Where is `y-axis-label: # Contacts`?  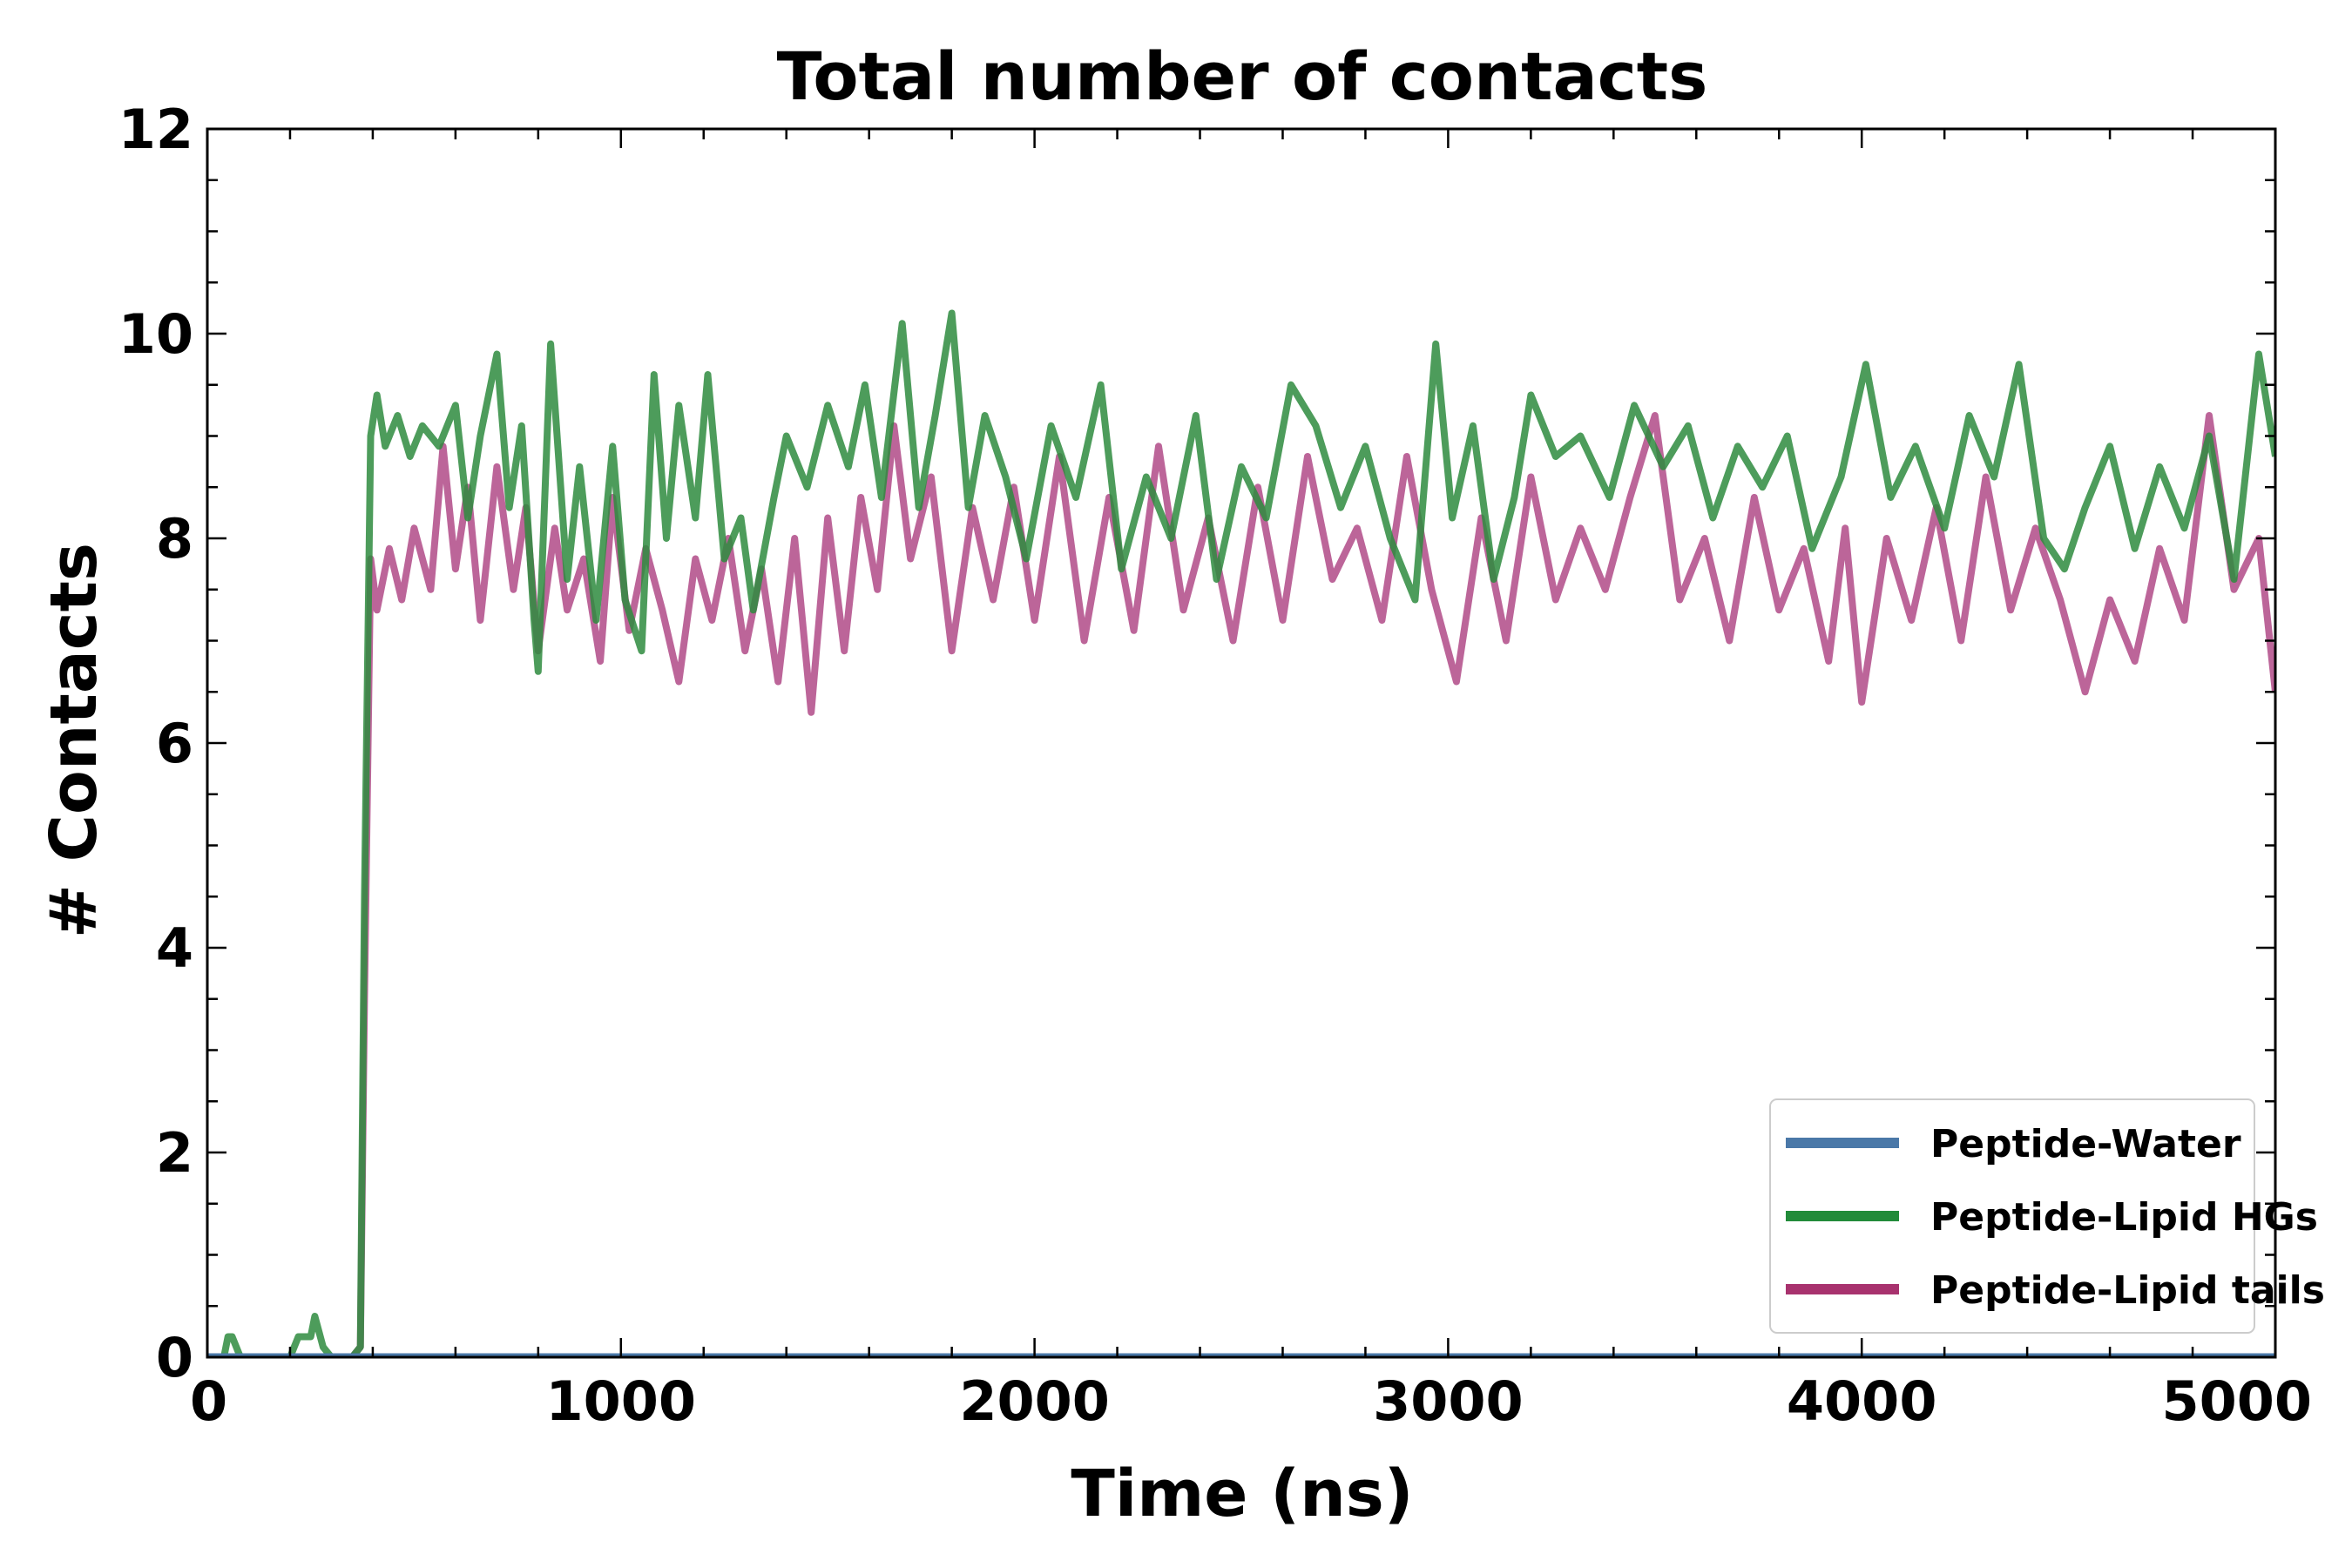
y-axis-label: # Contacts is located at coordinates (74, 741).